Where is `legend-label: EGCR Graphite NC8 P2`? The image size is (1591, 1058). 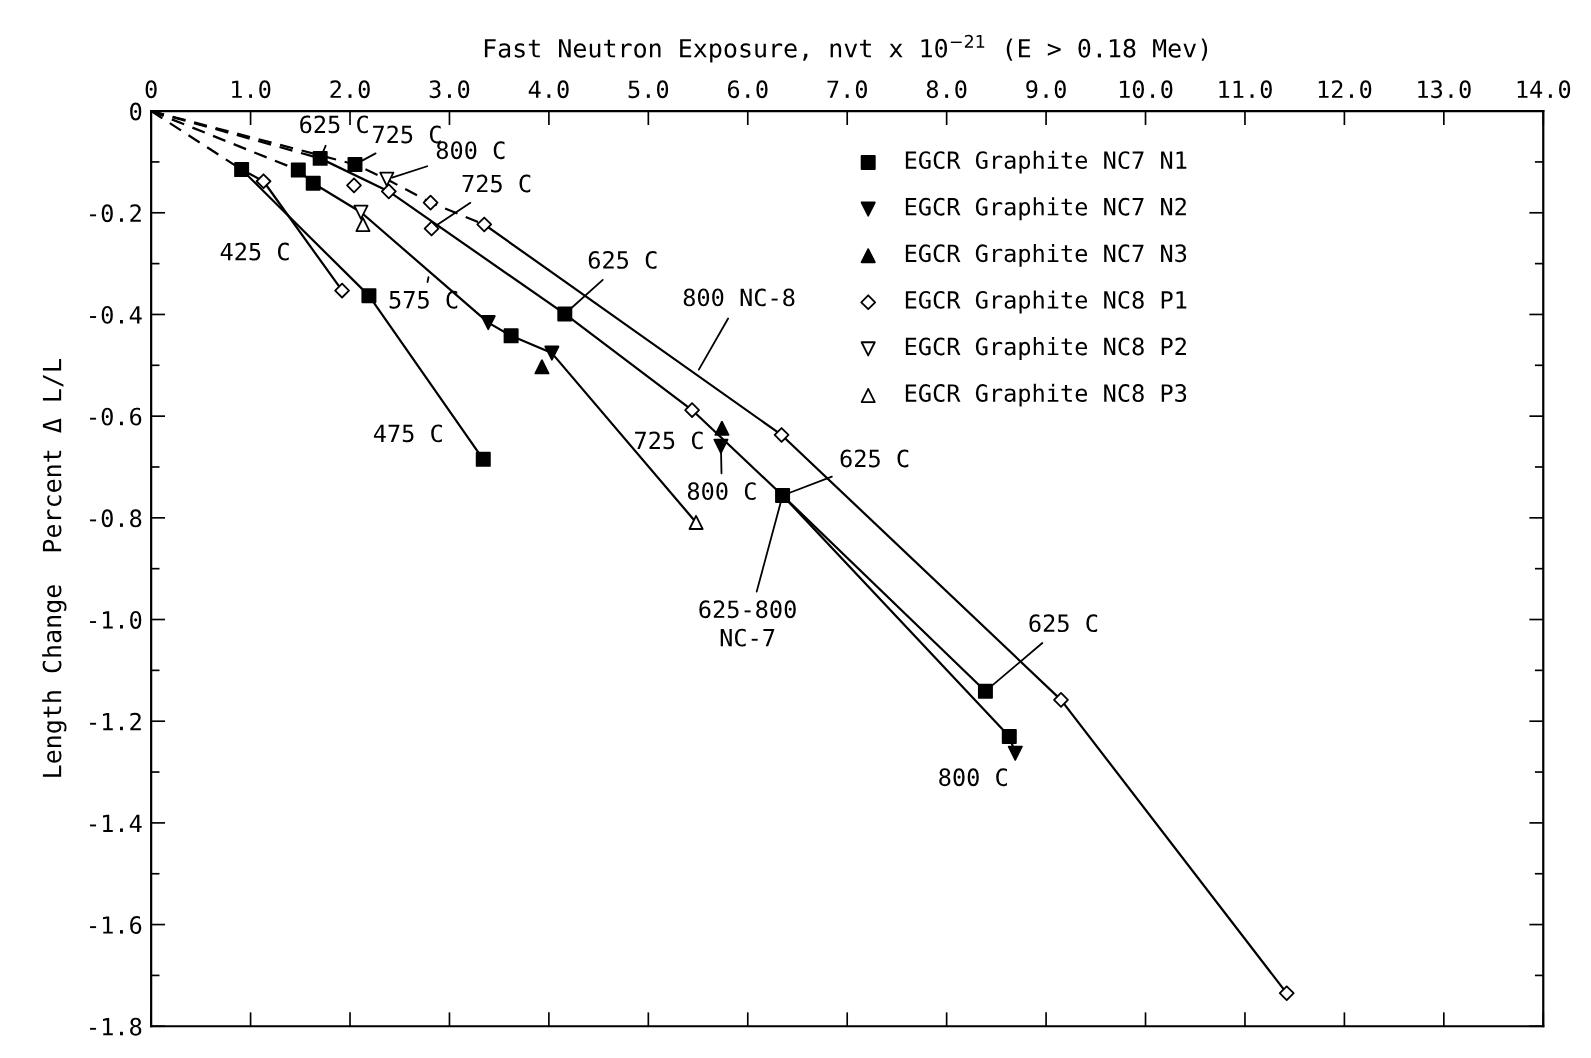 legend-label: EGCR Graphite NC8 P2 is located at coordinates (1045, 348).